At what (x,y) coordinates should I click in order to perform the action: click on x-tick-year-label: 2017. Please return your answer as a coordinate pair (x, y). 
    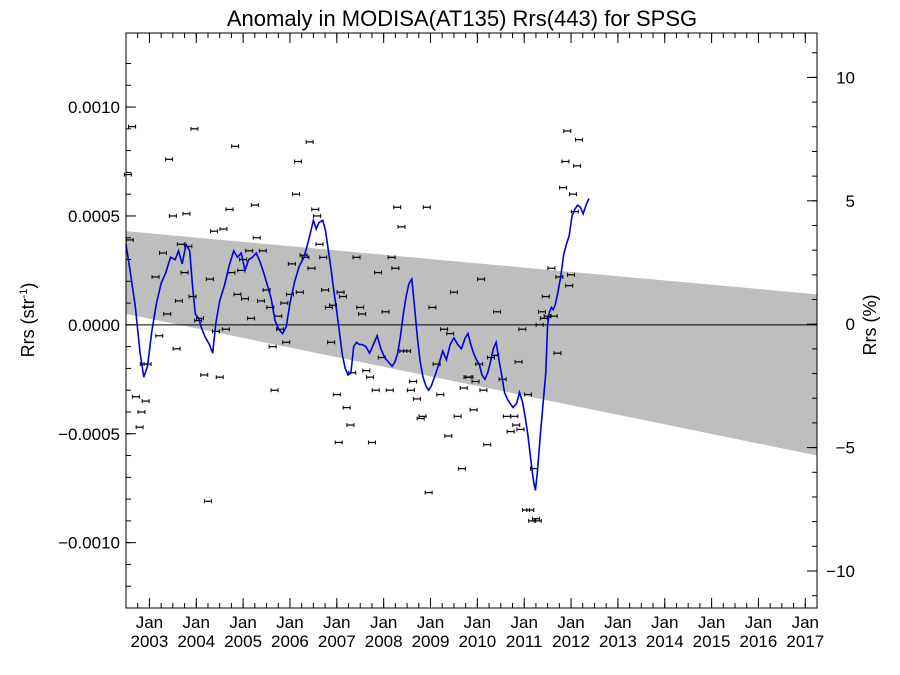
    Looking at the image, I should click on (805, 641).